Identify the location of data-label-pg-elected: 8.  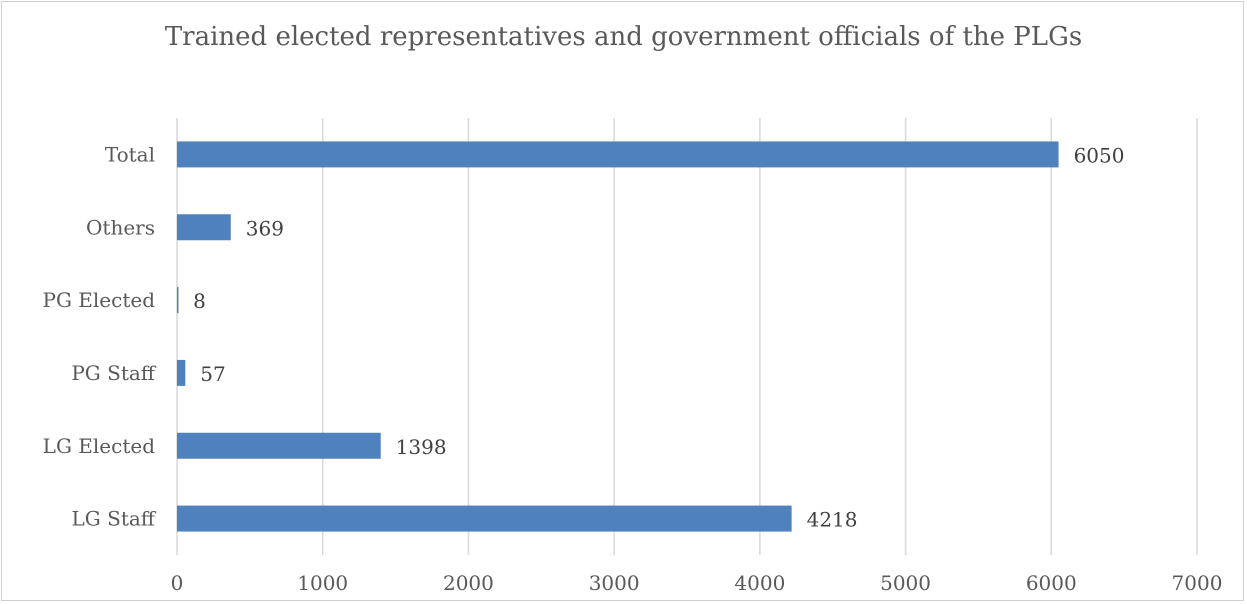
(199, 301).